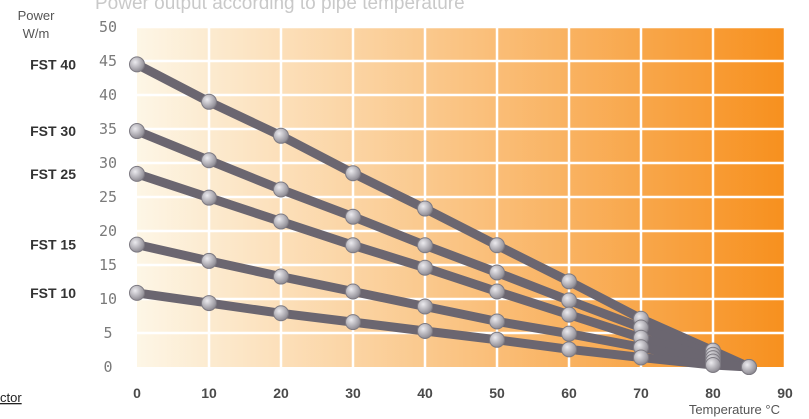  Describe the element at coordinates (569, 393) in the screenshot. I see `x-tick-label: 60` at that location.